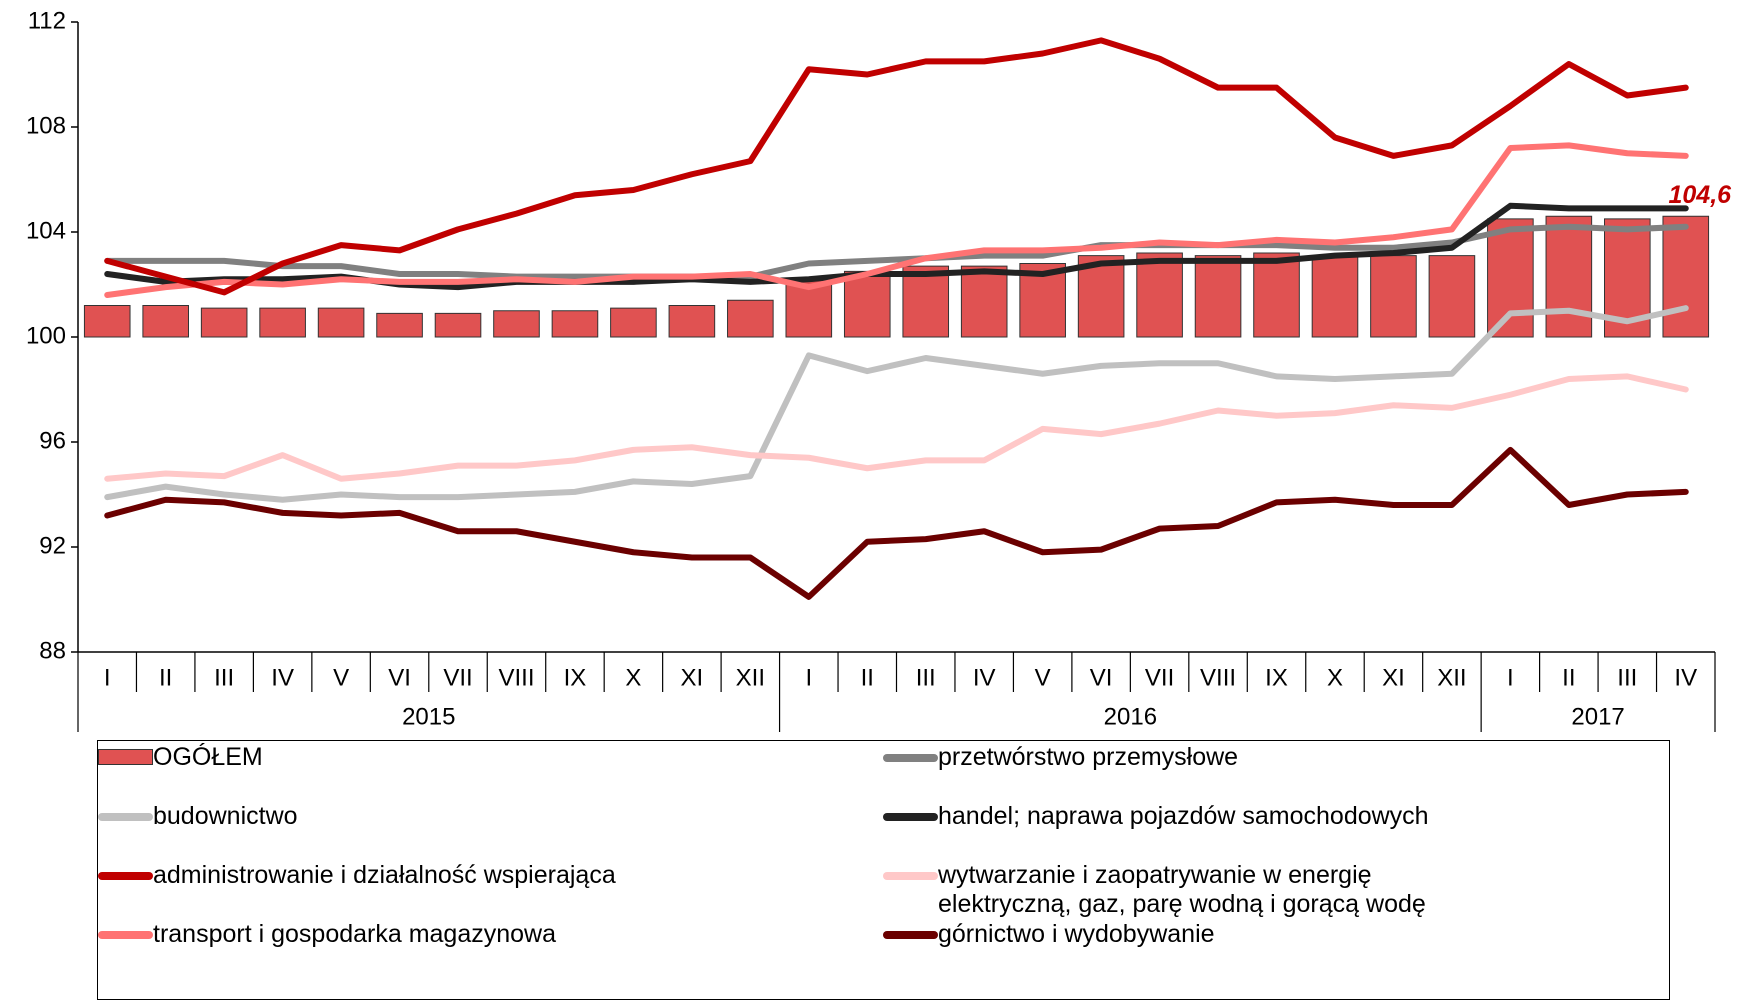  What do you see at coordinates (46, 230) in the screenshot?
I see `y-tick-label: 104` at bounding box center [46, 230].